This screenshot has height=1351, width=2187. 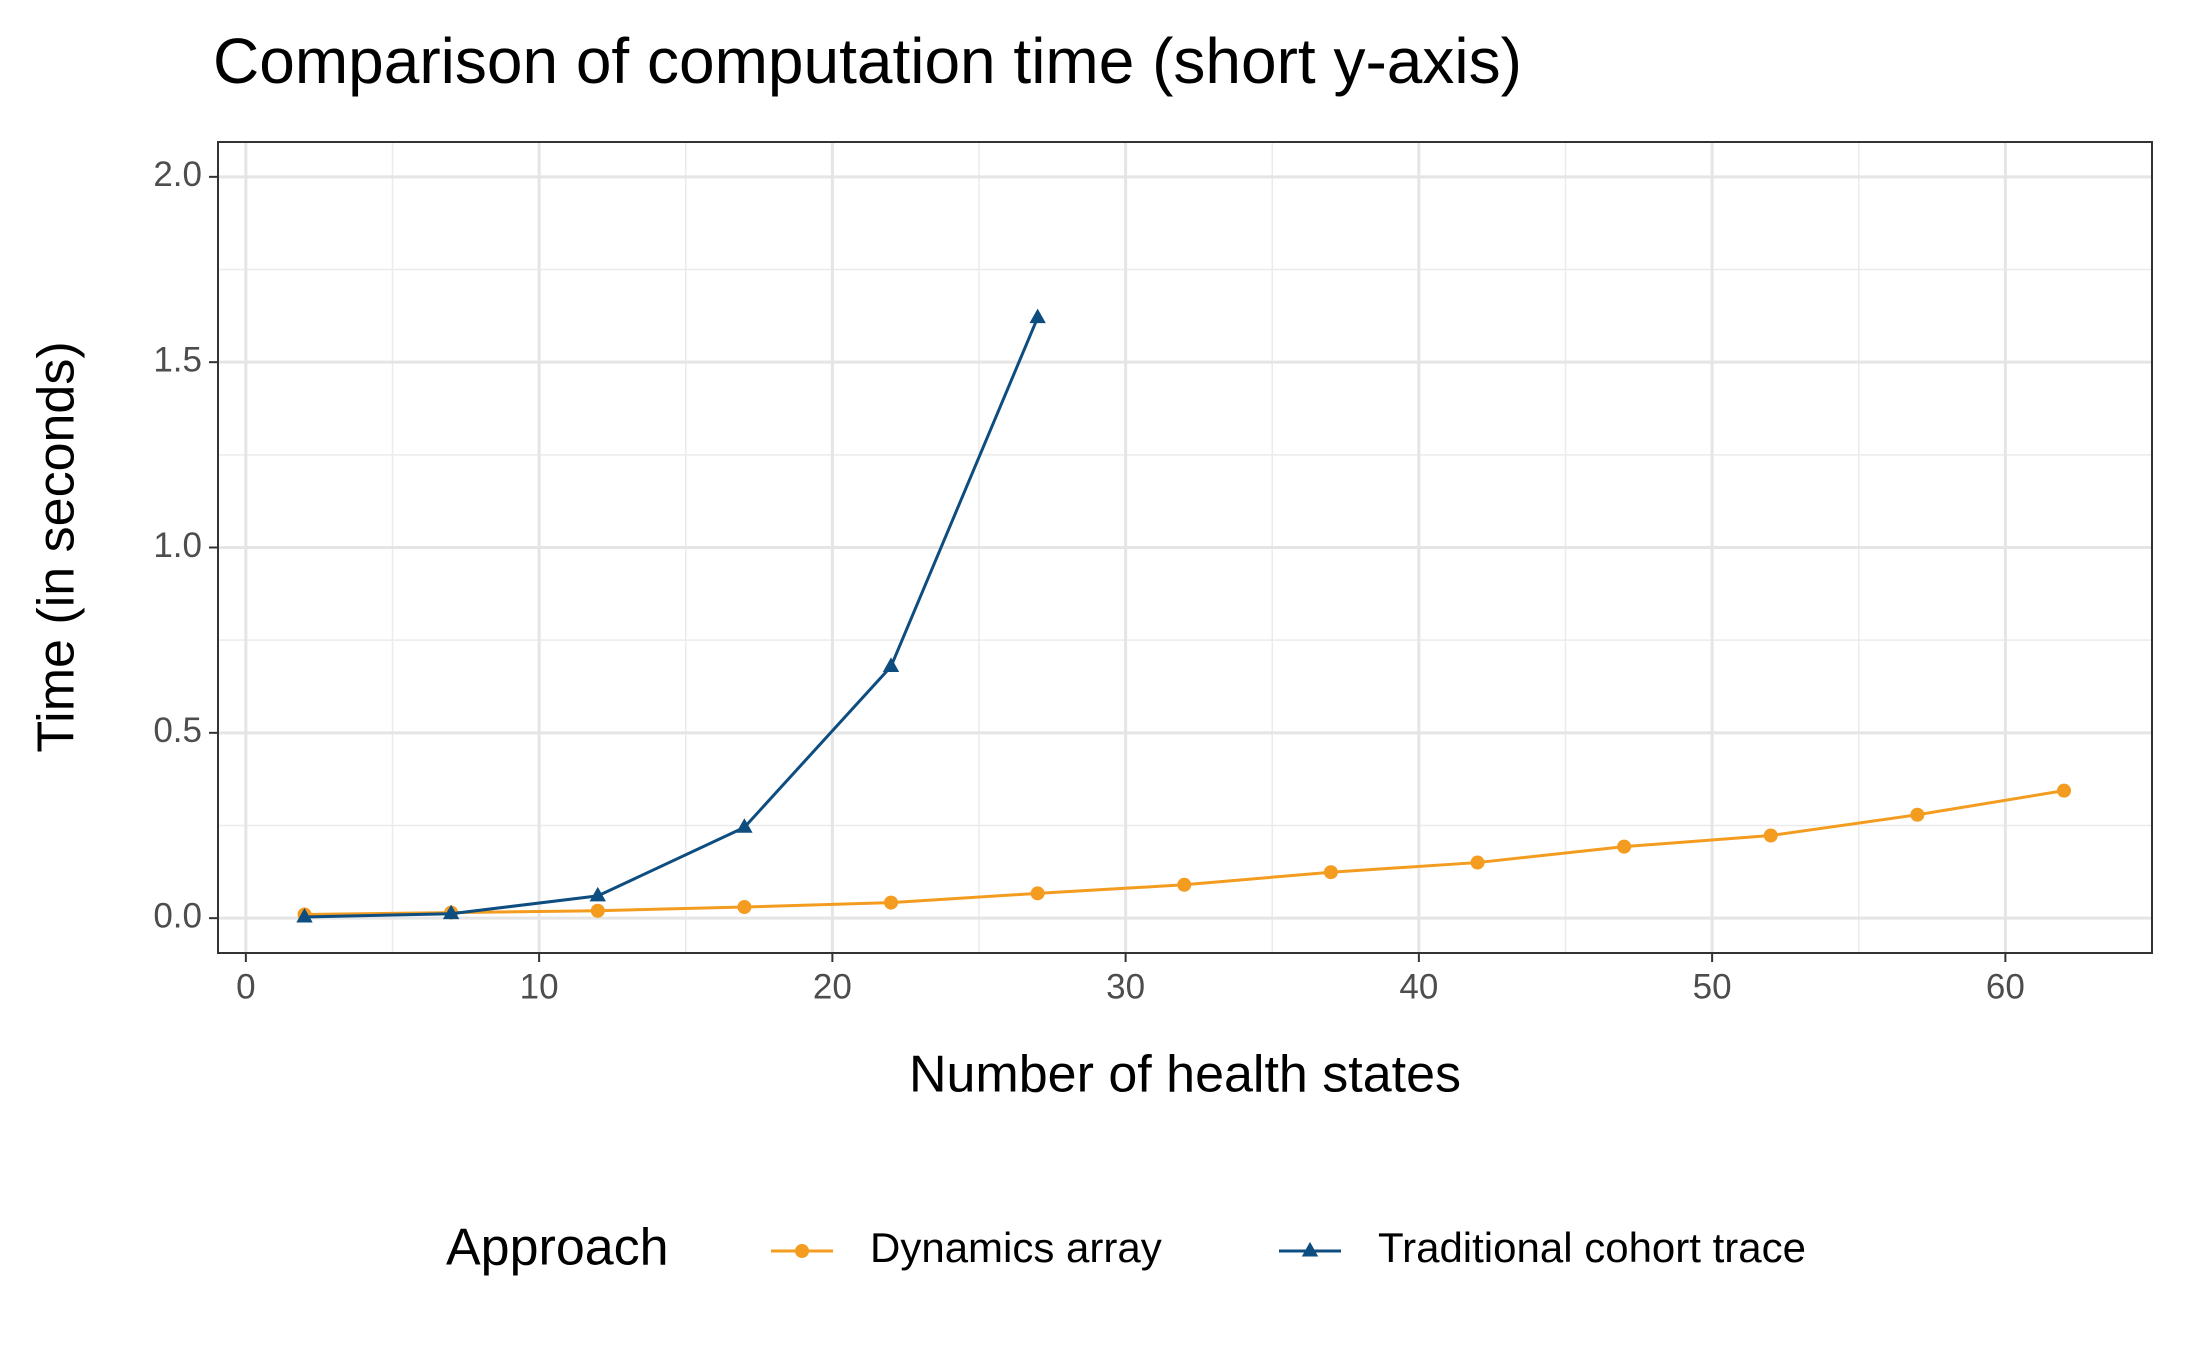 What do you see at coordinates (177, 359) in the screenshot?
I see `y-tick-label: 1.5` at bounding box center [177, 359].